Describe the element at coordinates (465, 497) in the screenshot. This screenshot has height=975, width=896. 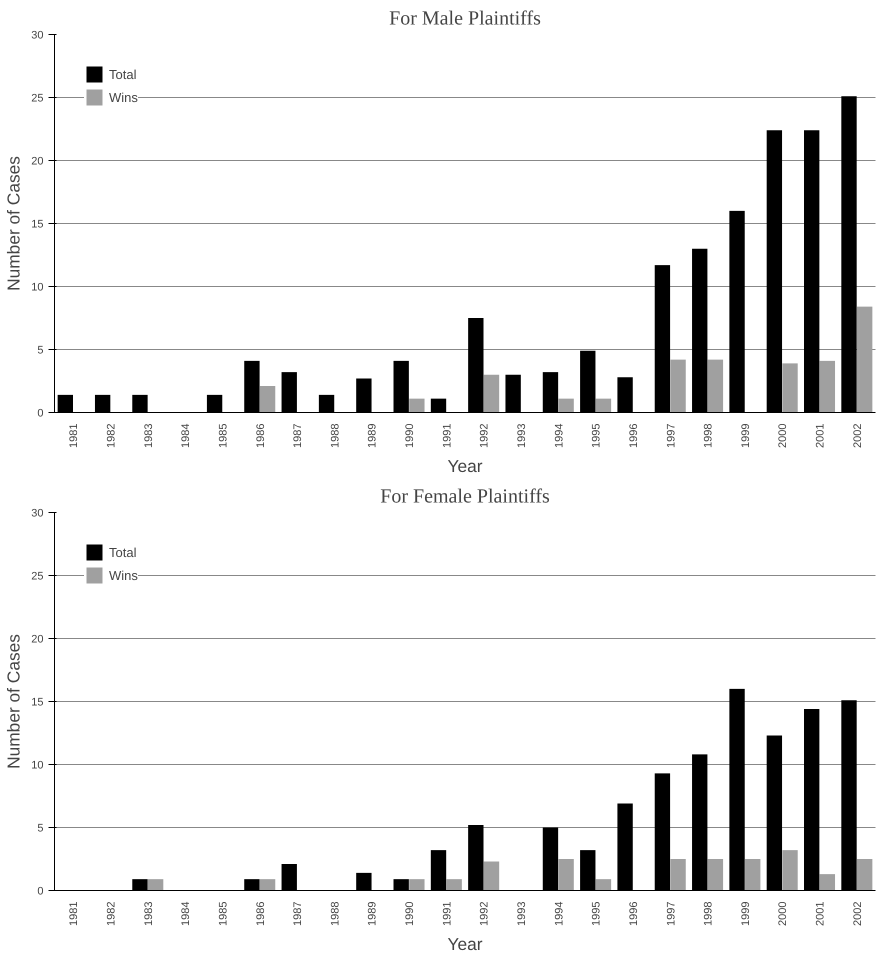
I see `chart-title: For Female Plaintiffs` at that location.